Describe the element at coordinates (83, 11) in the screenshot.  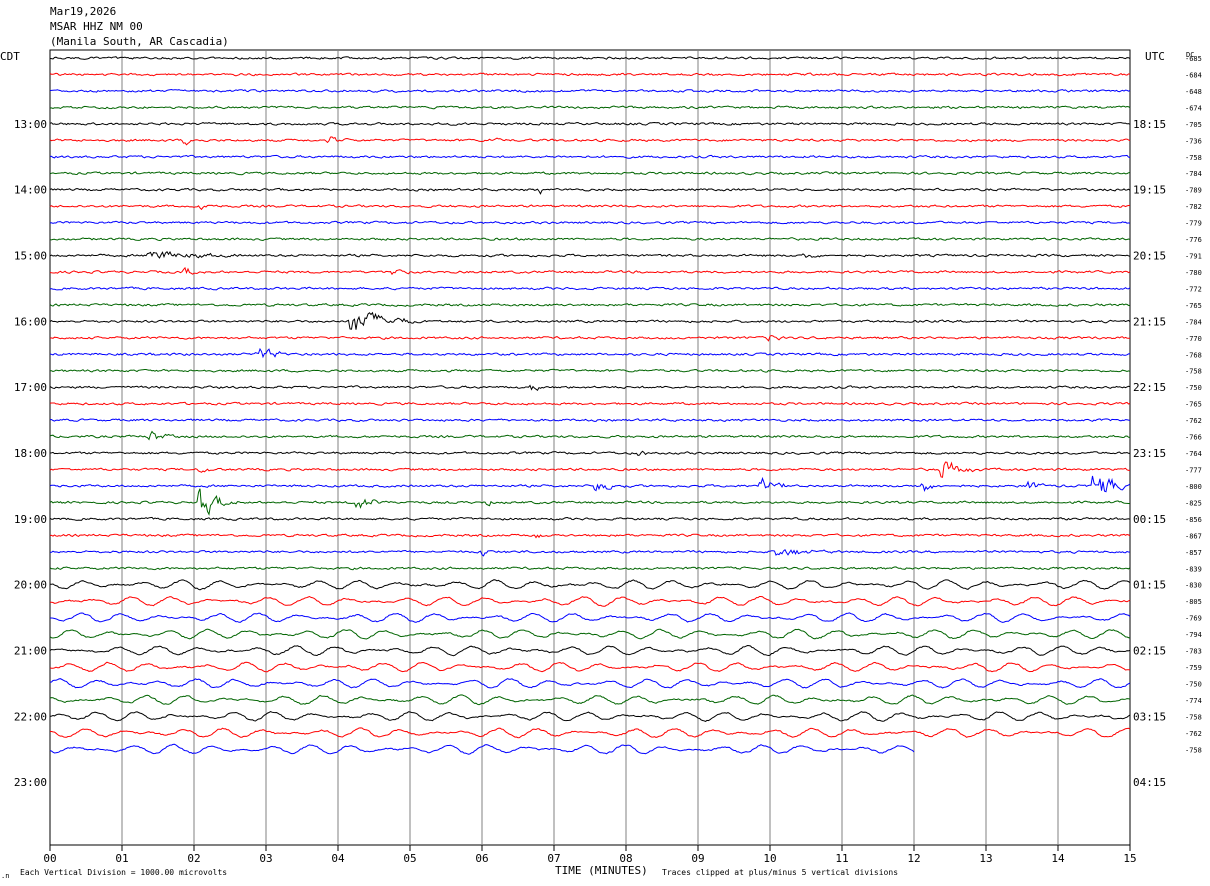
I see `chart-date: Mar19,2026` at that location.